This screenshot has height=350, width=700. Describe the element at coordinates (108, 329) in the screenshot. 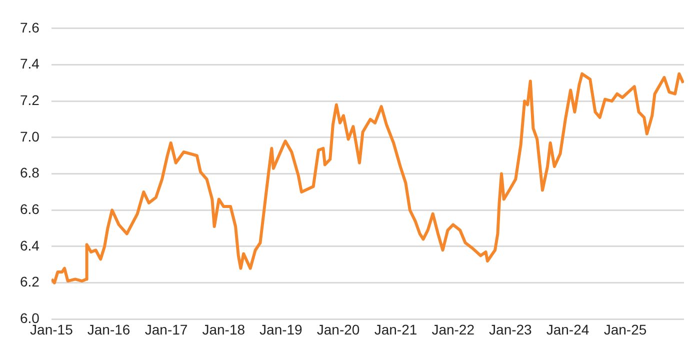

I see `x-tick-label: Jan-16` at that location.